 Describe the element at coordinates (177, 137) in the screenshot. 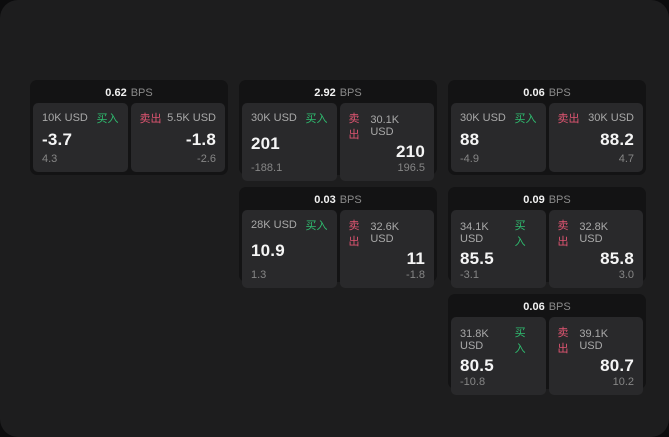

I see `sell-panel: 卖出 5.5K USD -1.8 -2.6` at that location.